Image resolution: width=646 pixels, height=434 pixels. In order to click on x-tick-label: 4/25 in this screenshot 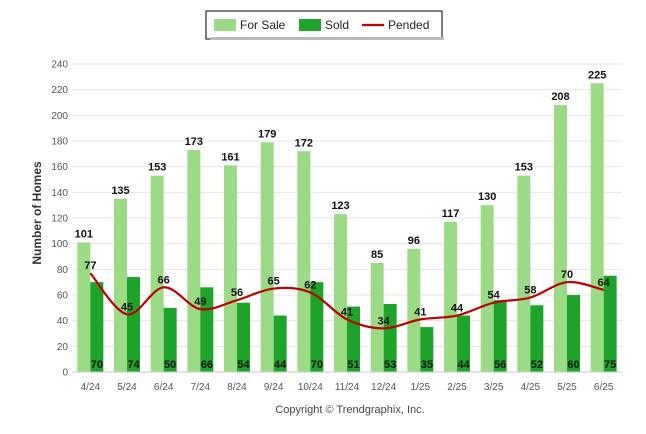, I will do `click(531, 387)`.